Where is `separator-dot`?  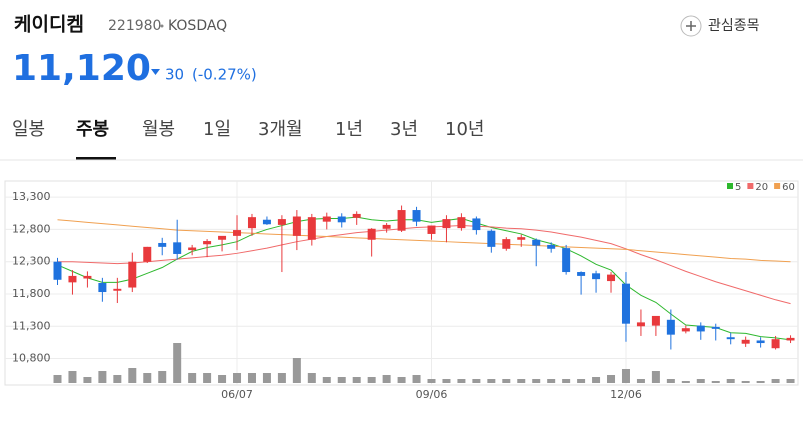 separator-dot is located at coordinates (162, 26).